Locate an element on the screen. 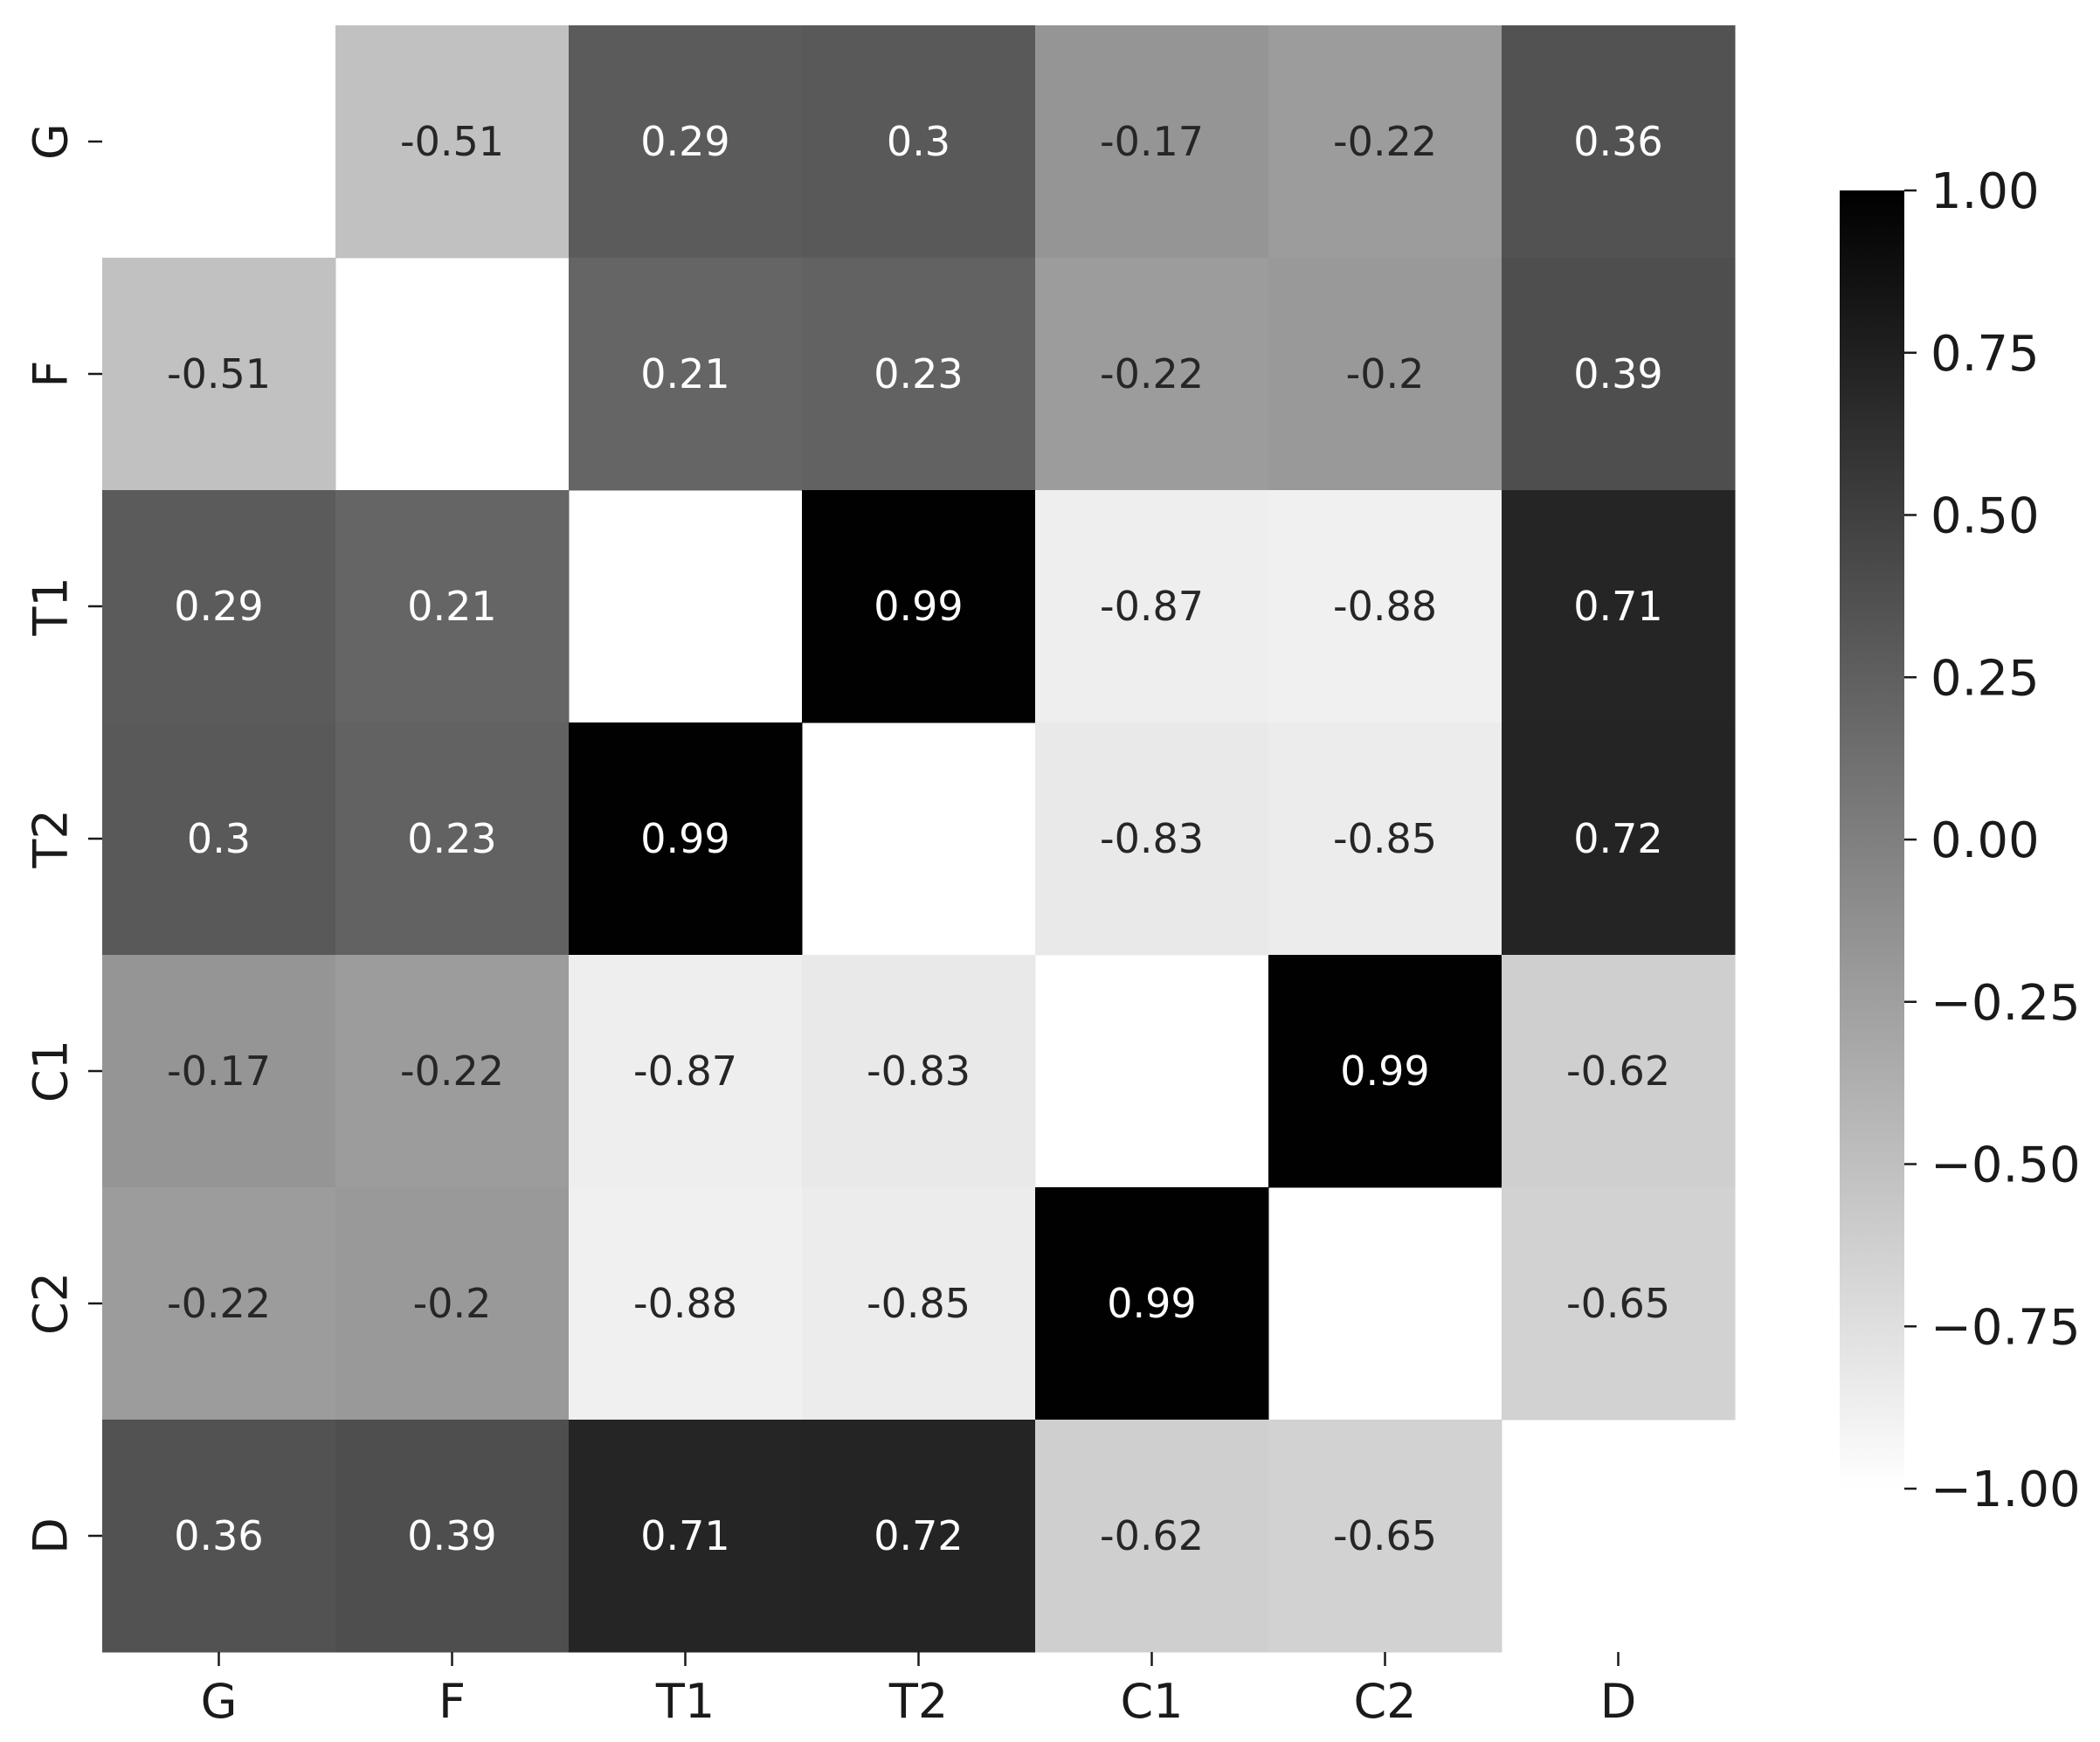  heatmap-cell-G-D is located at coordinates (1619, 142).